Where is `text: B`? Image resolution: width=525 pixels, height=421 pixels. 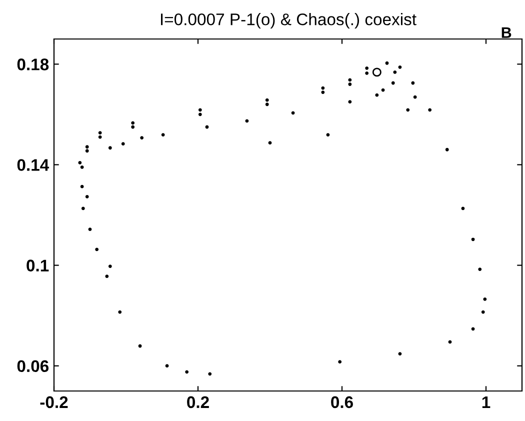 text: B is located at coordinates (507, 32).